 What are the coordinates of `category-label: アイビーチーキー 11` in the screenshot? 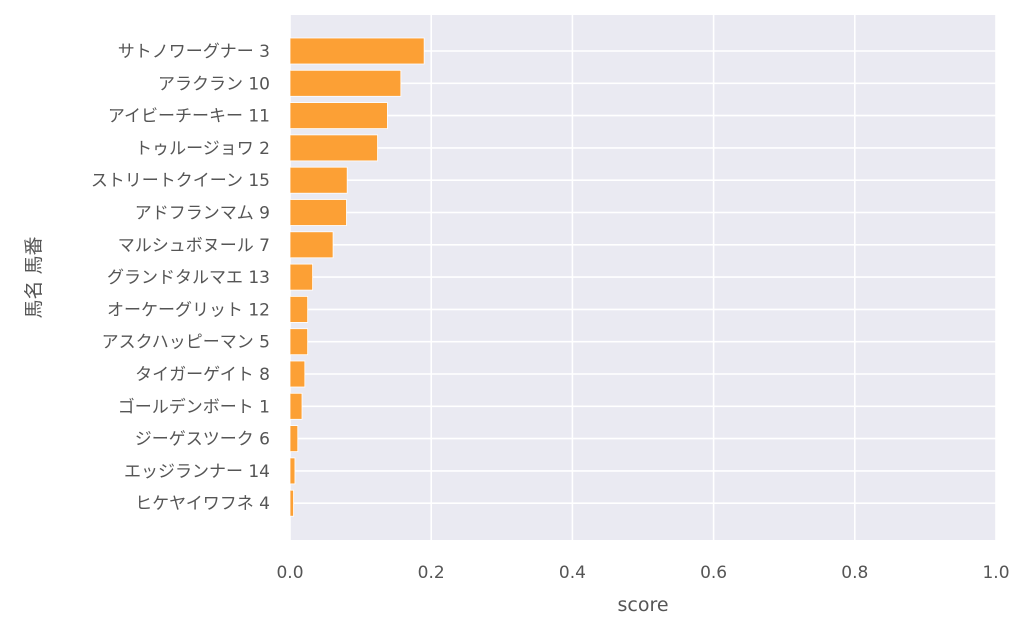 It's located at (189, 117).